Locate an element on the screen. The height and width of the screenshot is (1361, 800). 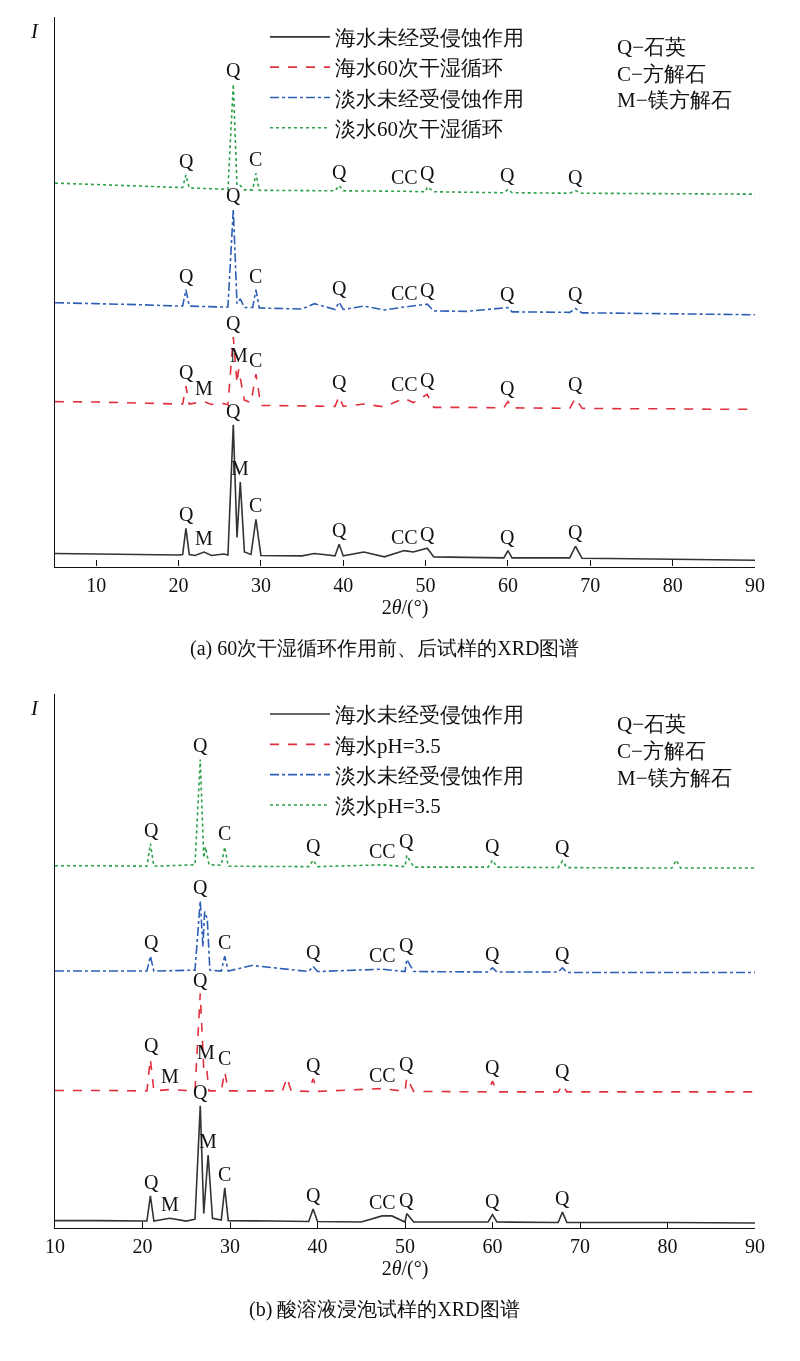
legend-label: 淡水pH=3.5 is located at coordinates (388, 806).